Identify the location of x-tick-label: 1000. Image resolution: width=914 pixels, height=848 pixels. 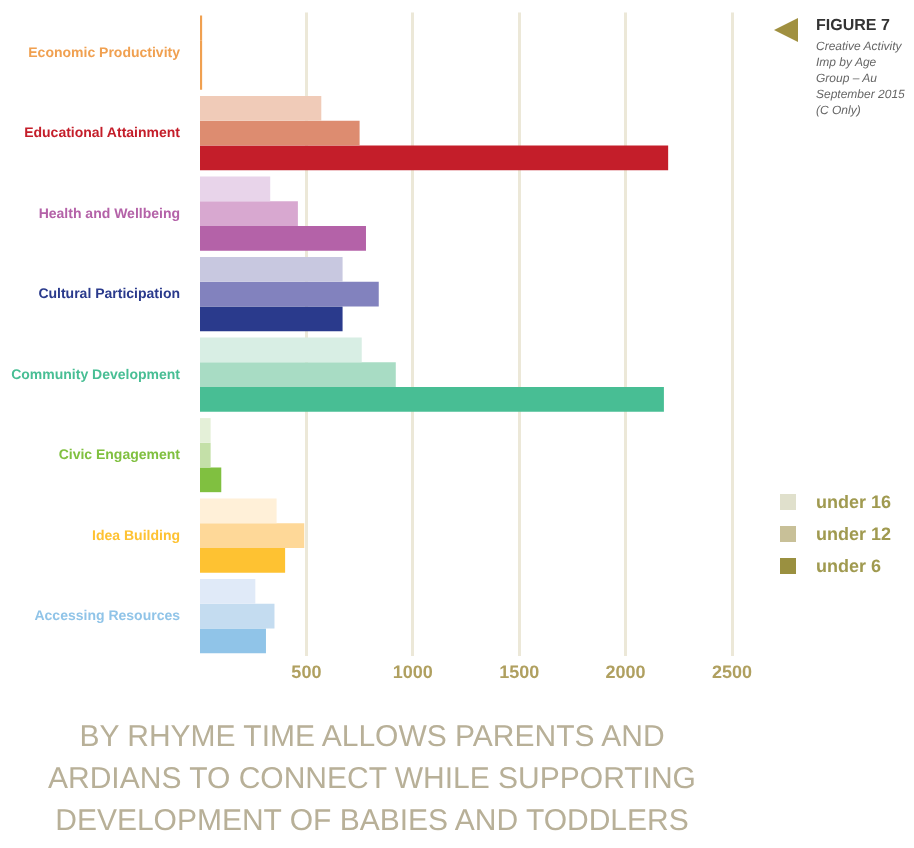
(412, 672).